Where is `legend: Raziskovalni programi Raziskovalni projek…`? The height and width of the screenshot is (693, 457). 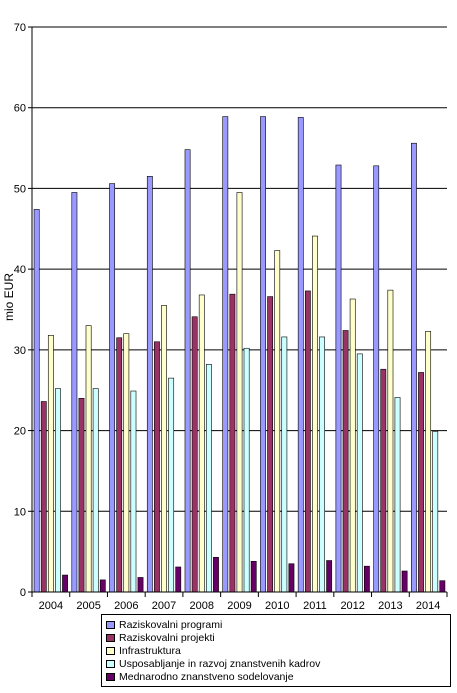 legend: Raziskovalni programi Raziskovalni projek… is located at coordinates (276, 650).